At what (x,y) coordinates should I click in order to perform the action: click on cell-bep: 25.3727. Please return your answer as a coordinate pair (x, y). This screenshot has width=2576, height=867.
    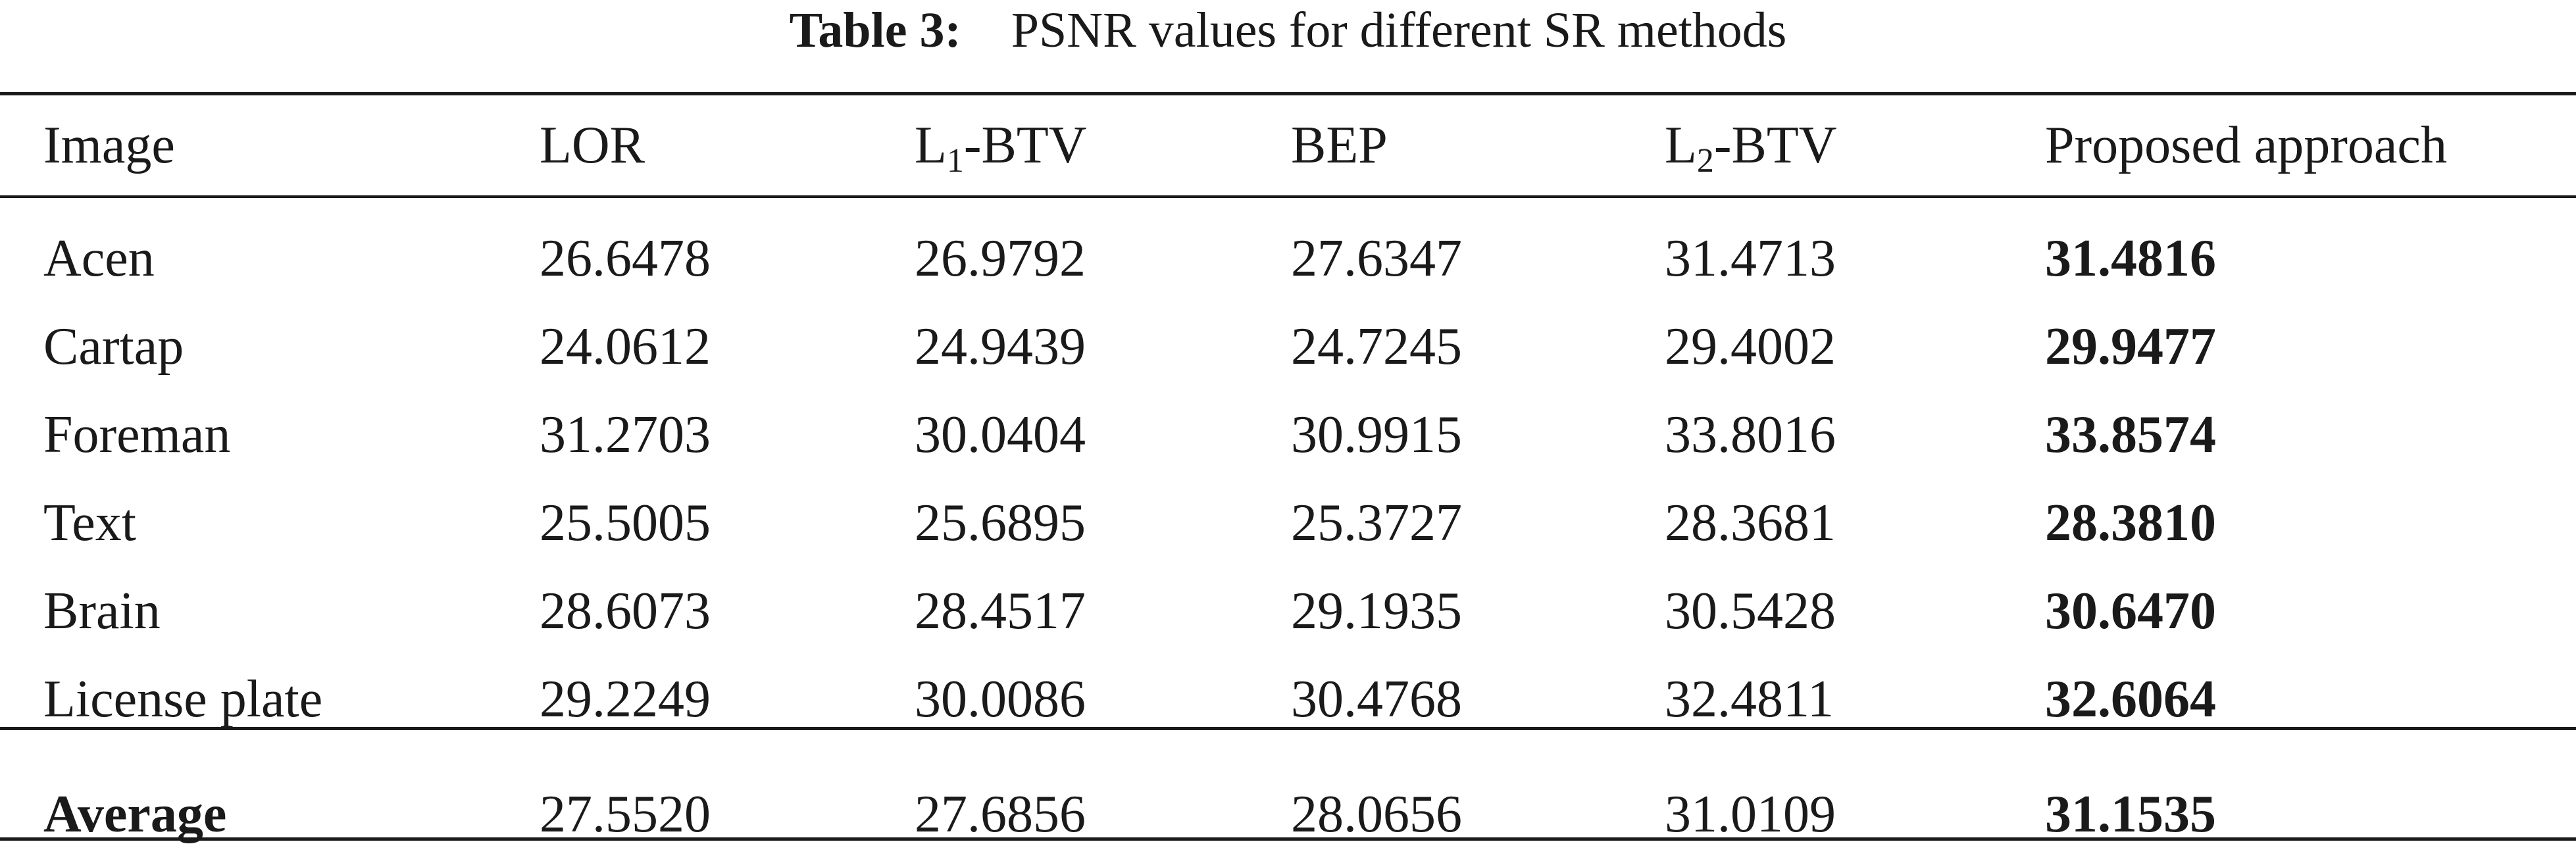
    Looking at the image, I should click on (1377, 522).